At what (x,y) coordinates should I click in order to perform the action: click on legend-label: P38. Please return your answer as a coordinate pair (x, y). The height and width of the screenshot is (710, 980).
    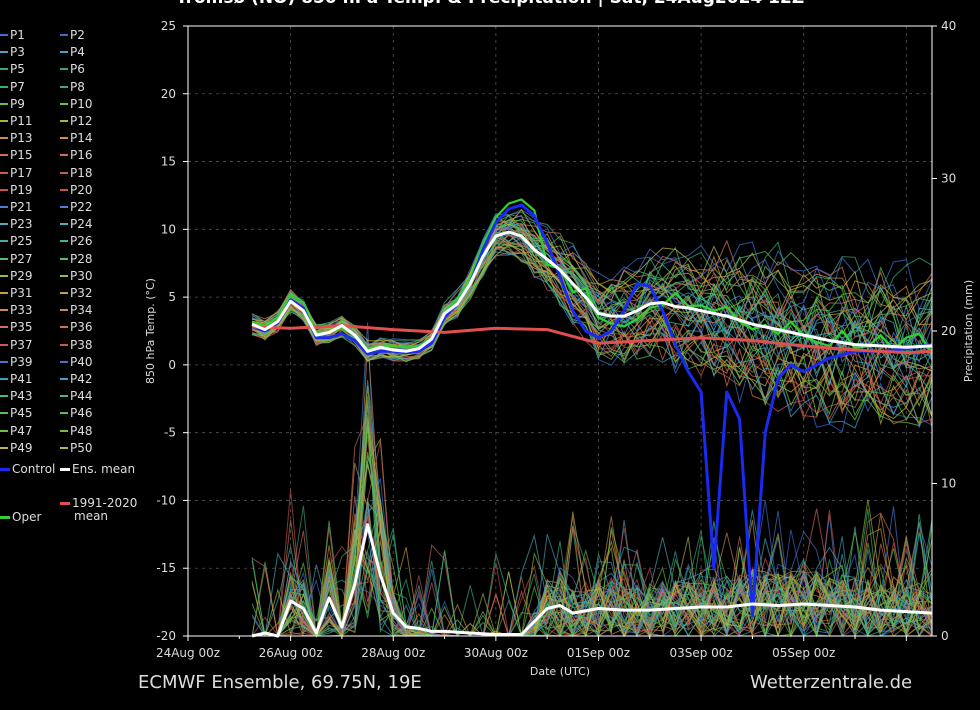
    Looking at the image, I should click on (81, 344).